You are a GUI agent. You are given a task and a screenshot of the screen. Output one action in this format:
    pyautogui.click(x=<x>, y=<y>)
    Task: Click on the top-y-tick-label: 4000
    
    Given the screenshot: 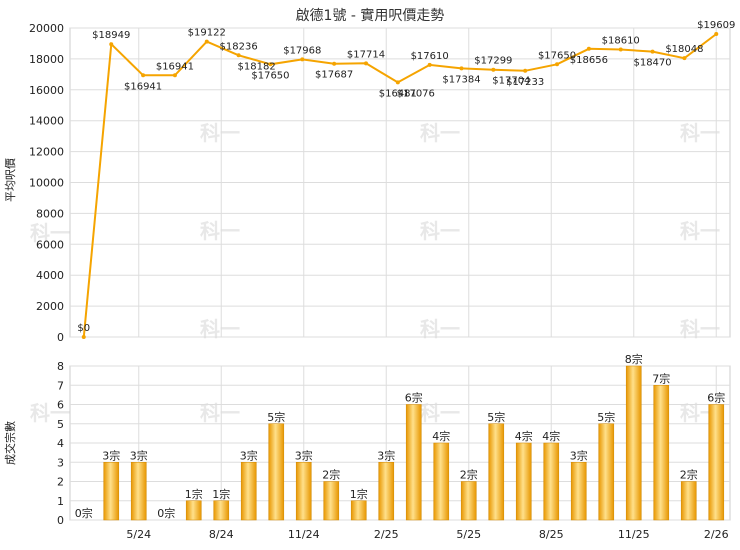 What is the action you would take?
    pyautogui.click(x=50, y=275)
    